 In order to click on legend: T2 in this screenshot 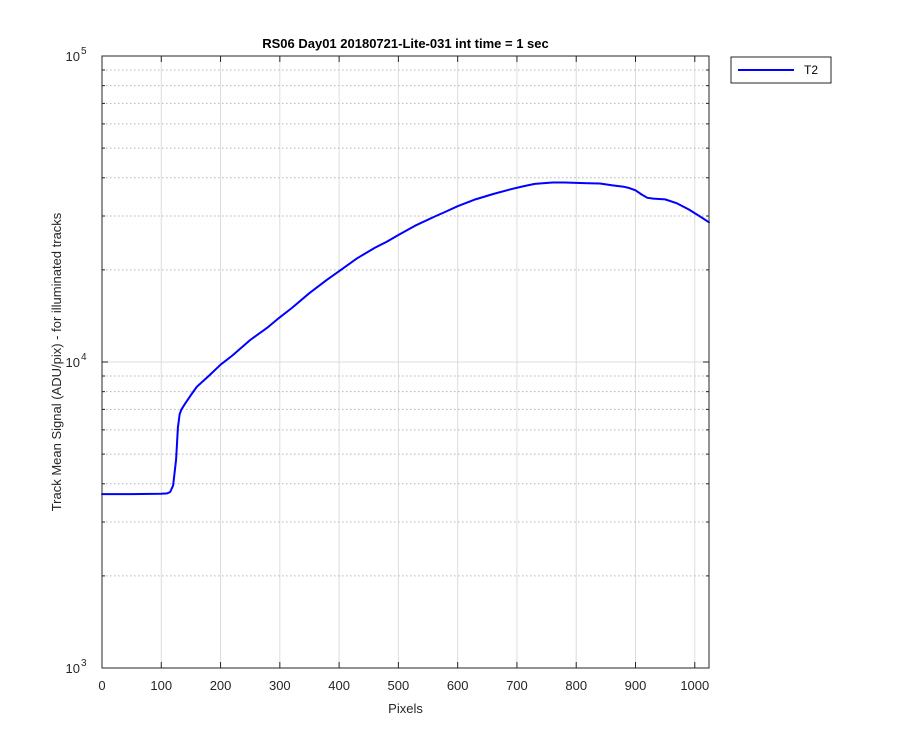, I will do `click(781, 70)`.